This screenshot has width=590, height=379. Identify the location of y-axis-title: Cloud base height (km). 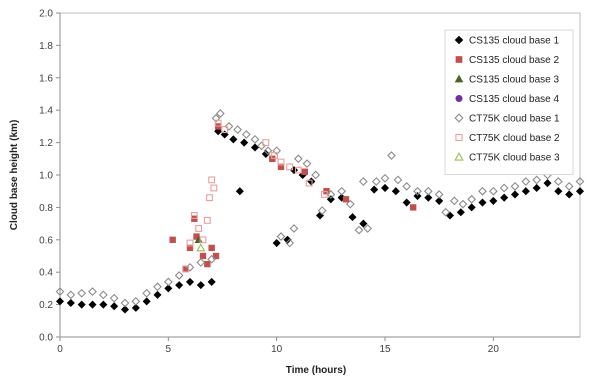
(14, 175).